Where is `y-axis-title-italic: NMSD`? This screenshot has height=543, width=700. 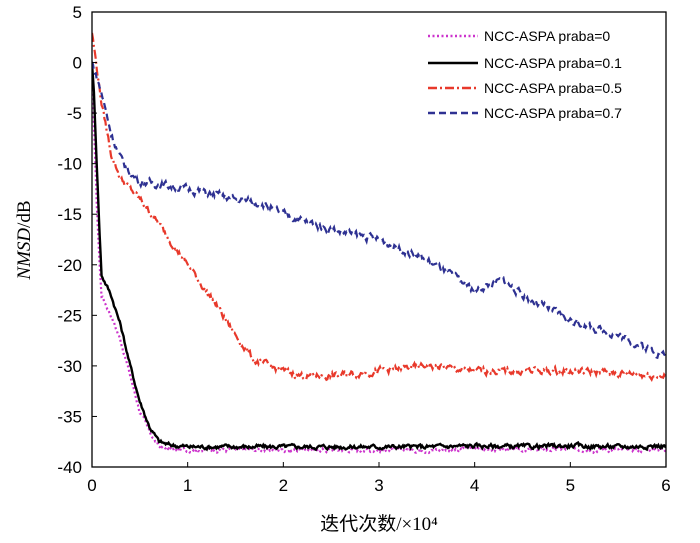
y-axis-title-italic: NMSD is located at coordinates (24, 254).